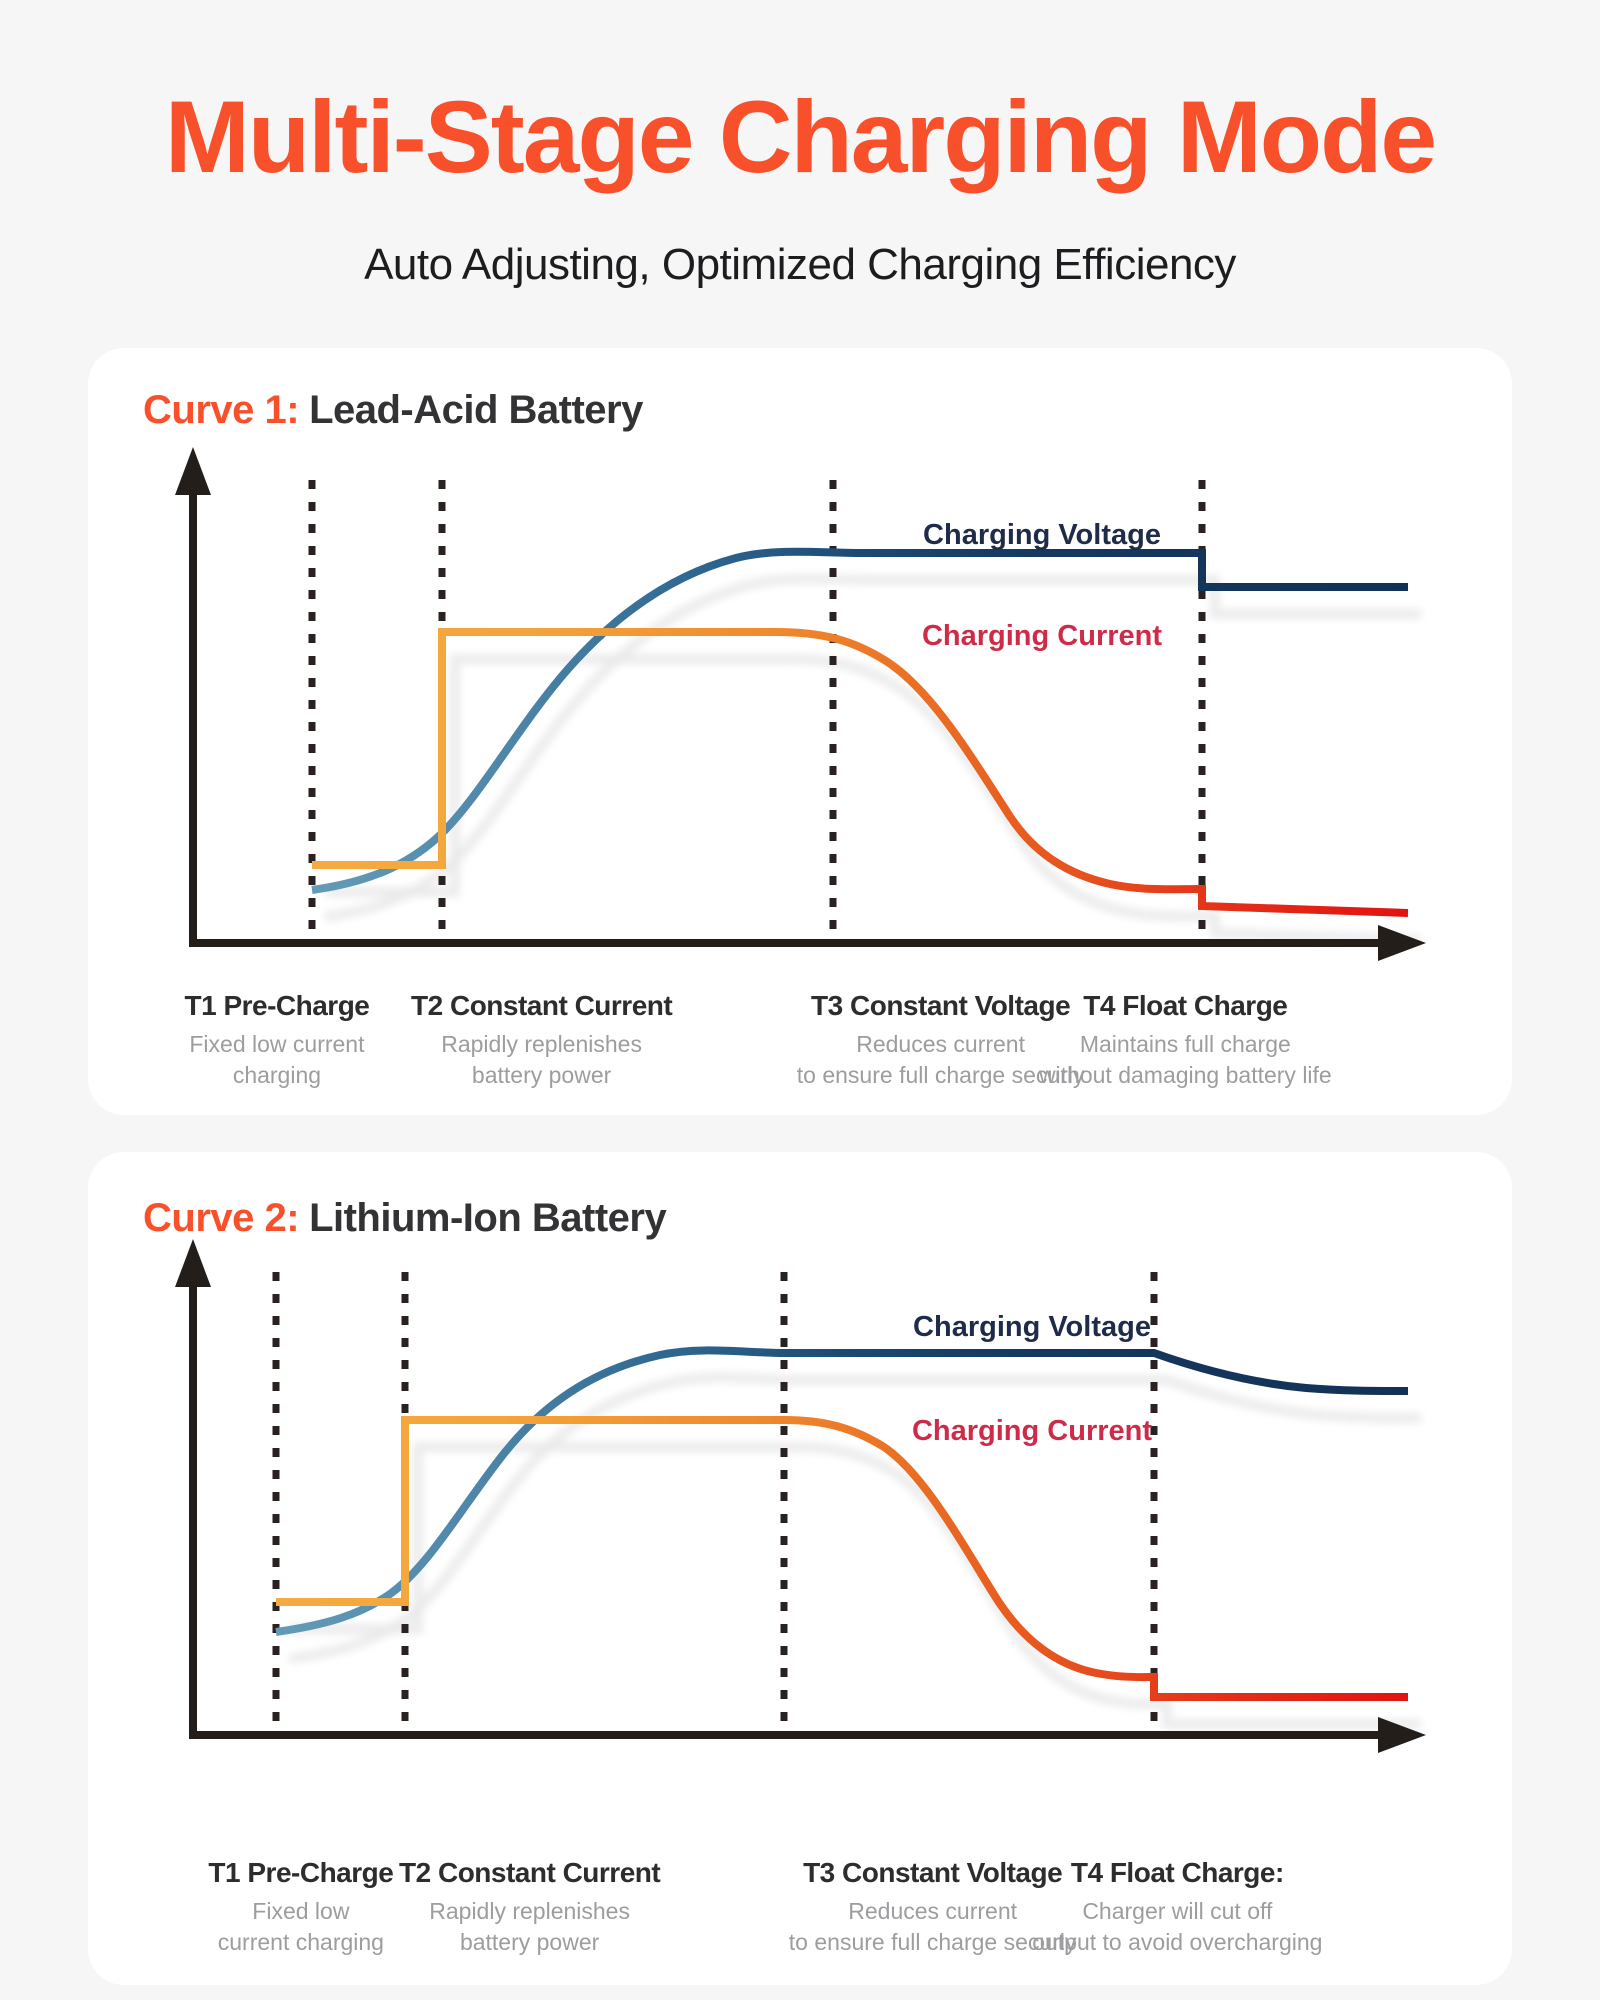 This screenshot has height=2000, width=1600. I want to click on curve2-current-label: Charging Current, so click(1032, 1431).